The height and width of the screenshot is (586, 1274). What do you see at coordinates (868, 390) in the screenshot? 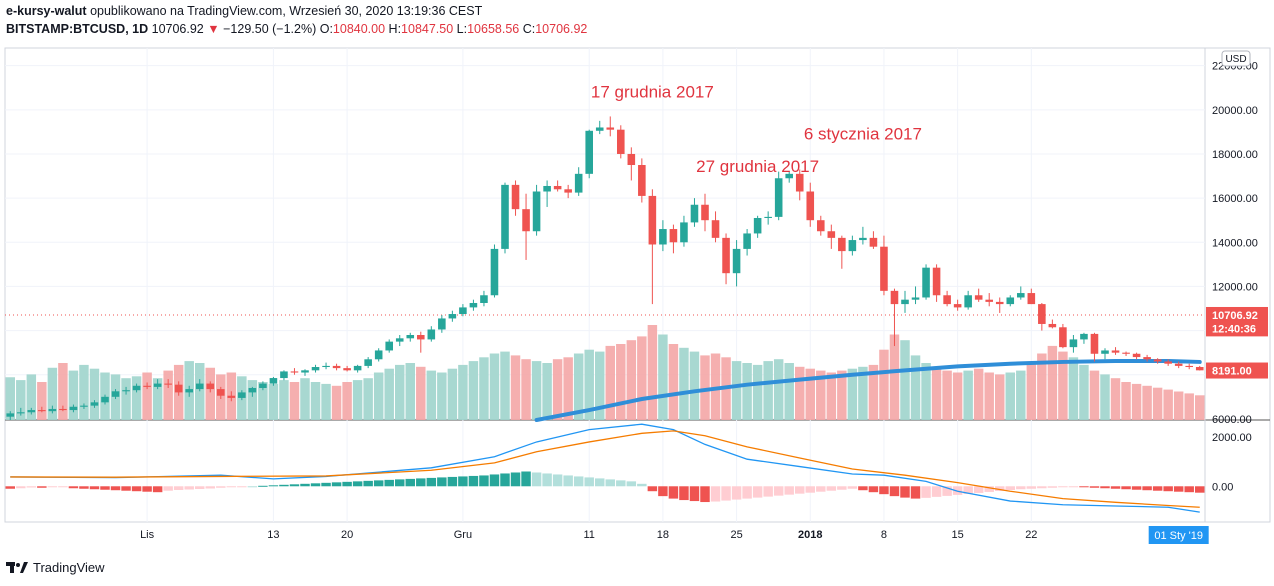
I see `moving-average-line` at bounding box center [868, 390].